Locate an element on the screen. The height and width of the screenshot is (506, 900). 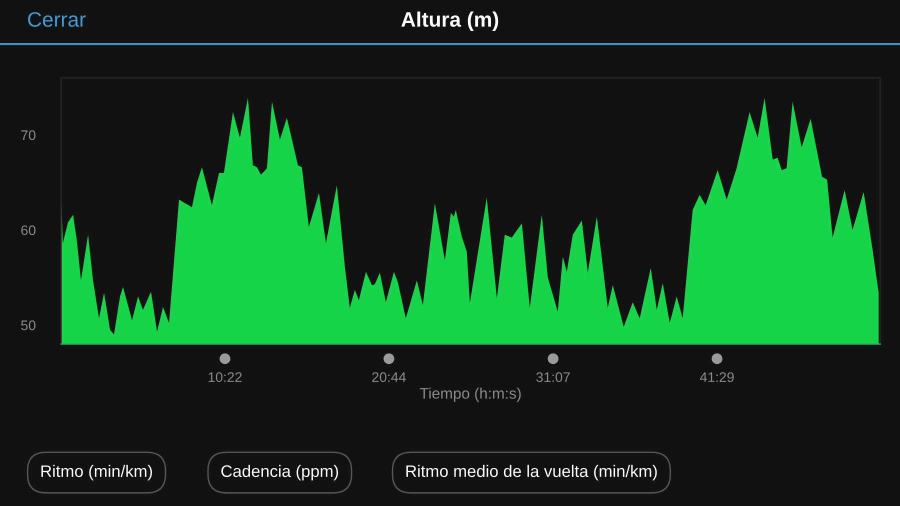
text: Cerrar is located at coordinates (57, 19).